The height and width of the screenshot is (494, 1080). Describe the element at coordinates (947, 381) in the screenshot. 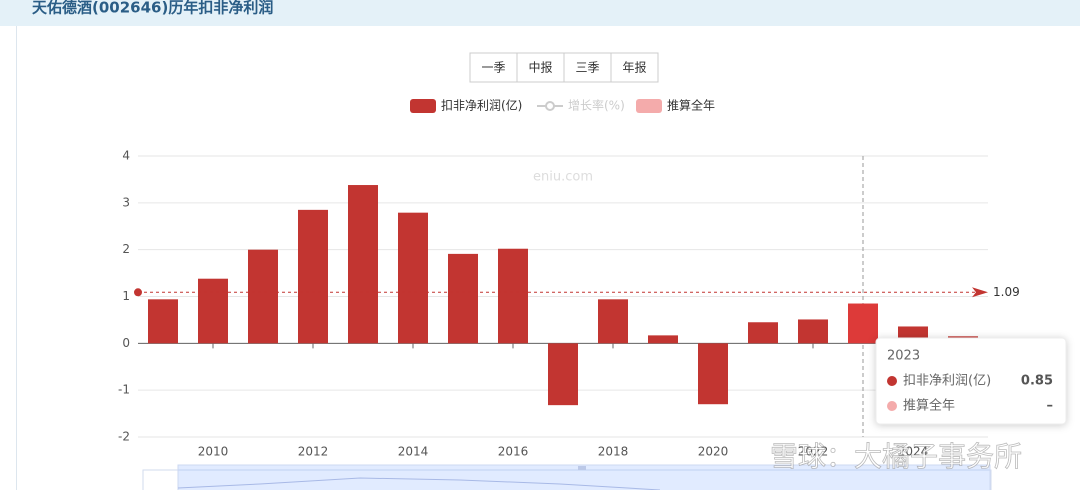

I see `tooltip-name: 扣非净利润(亿)` at that location.